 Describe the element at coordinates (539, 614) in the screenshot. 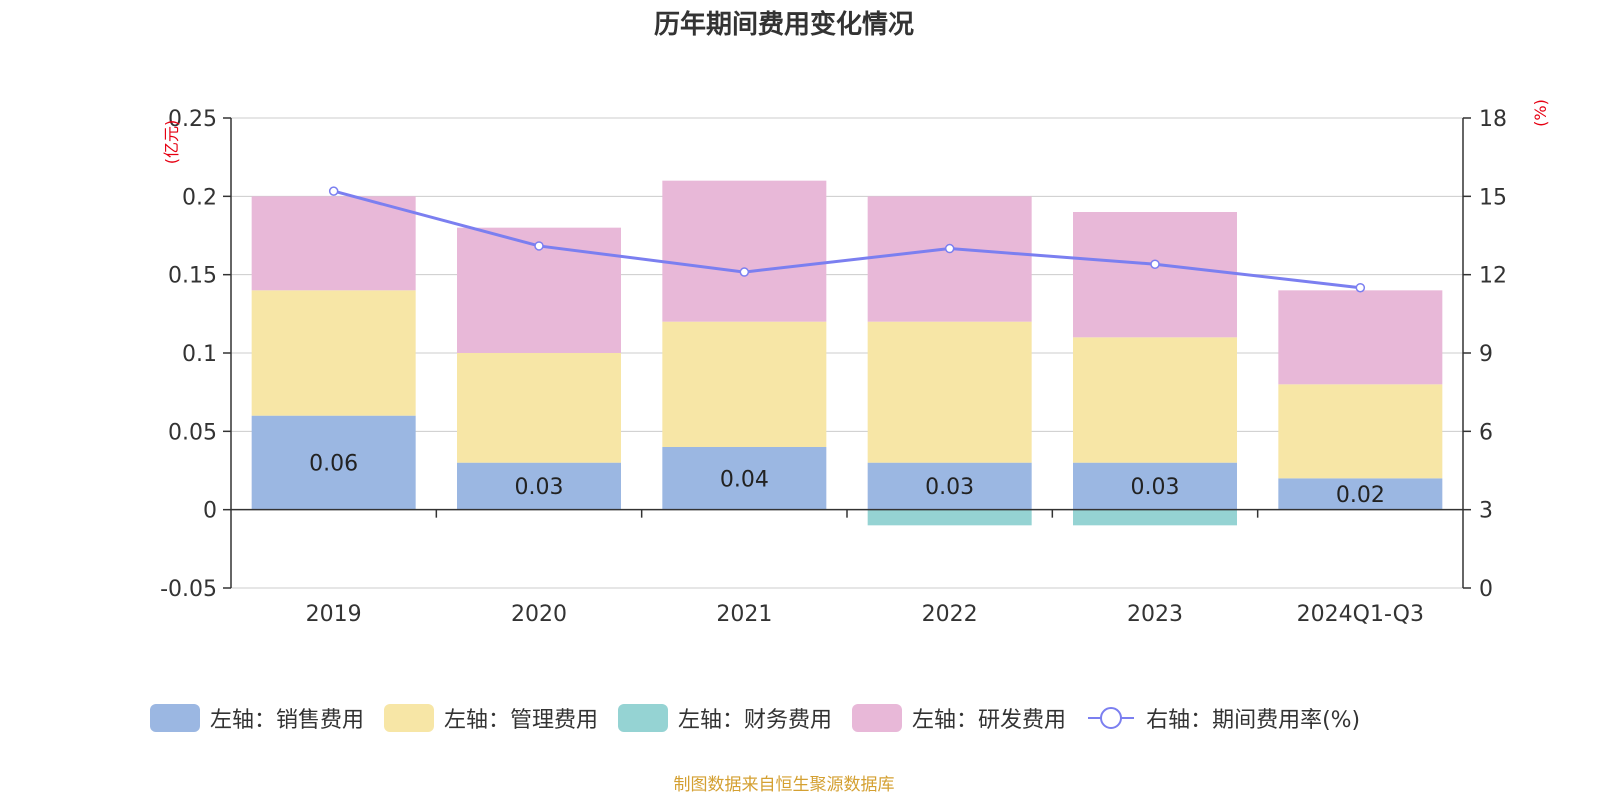

I see `x-category-label: 2020` at that location.